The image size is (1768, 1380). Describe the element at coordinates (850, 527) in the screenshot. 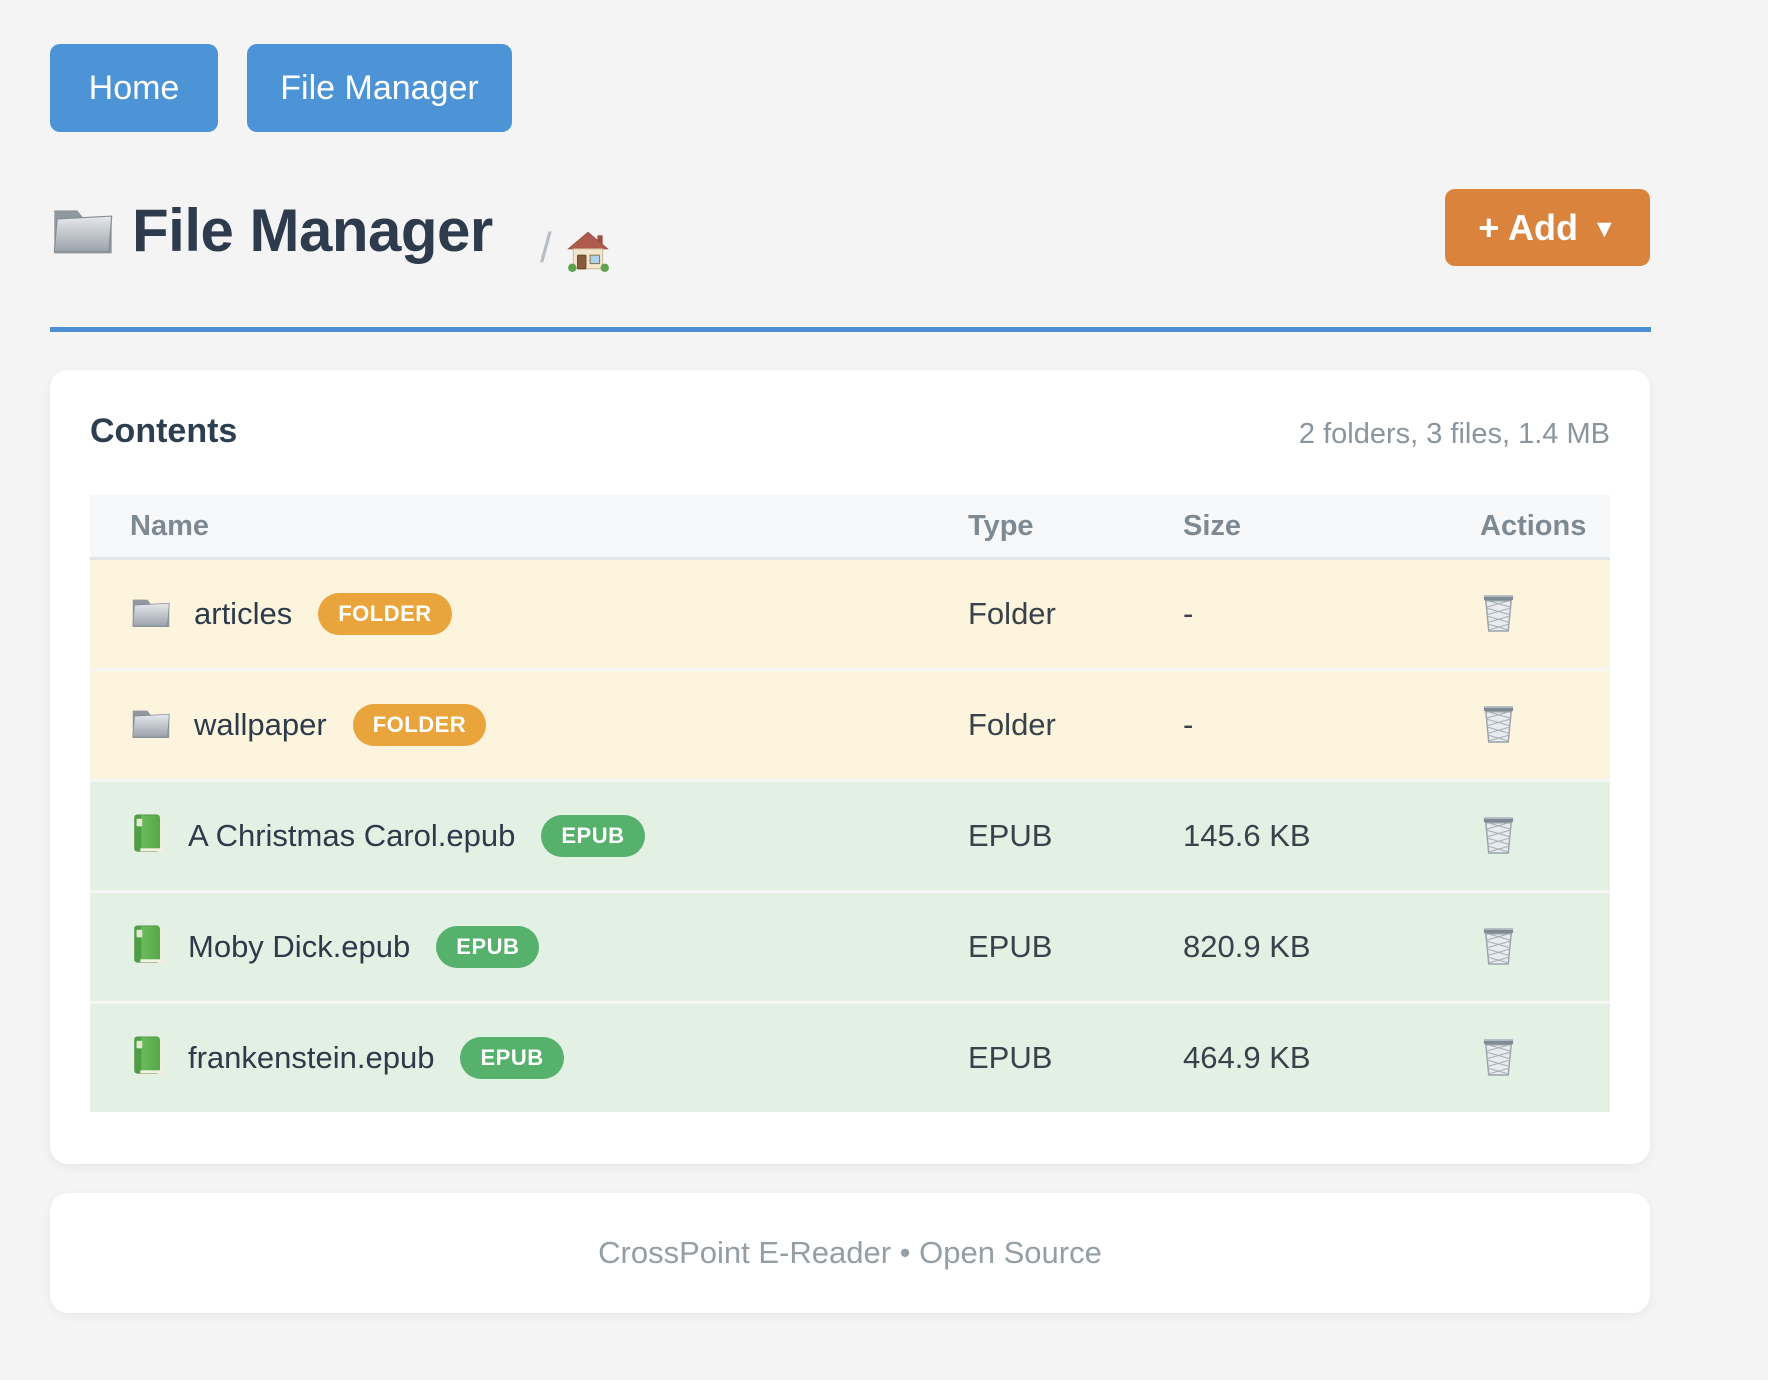

I see `table-header-row: Name Type Size Actions` at that location.